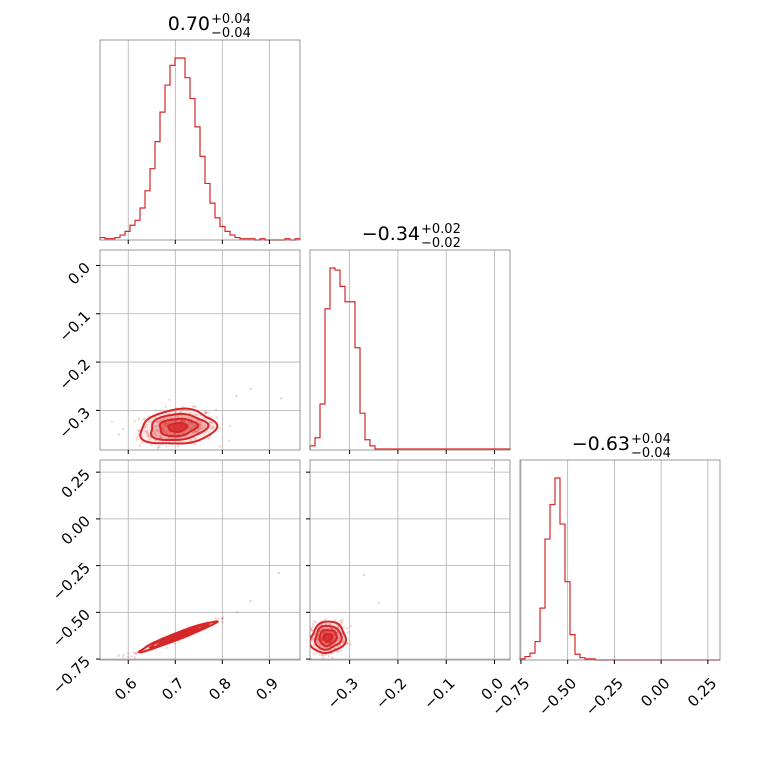 The height and width of the screenshot is (760, 760). Describe the element at coordinates (71, 674) in the screenshot. I see `y-tick-label: −0.75` at that location.